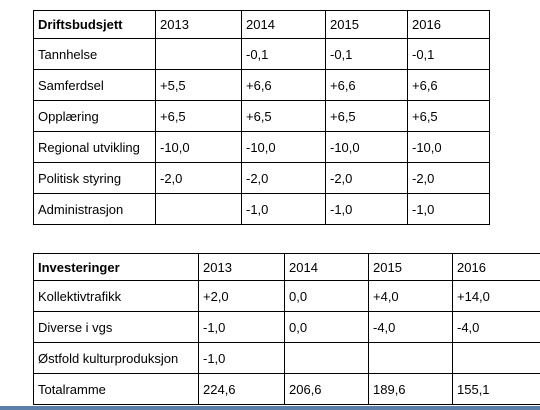 The image size is (540, 410). What do you see at coordinates (241, 389) in the screenshot?
I see `table-cell: 224,6` at bounding box center [241, 389].